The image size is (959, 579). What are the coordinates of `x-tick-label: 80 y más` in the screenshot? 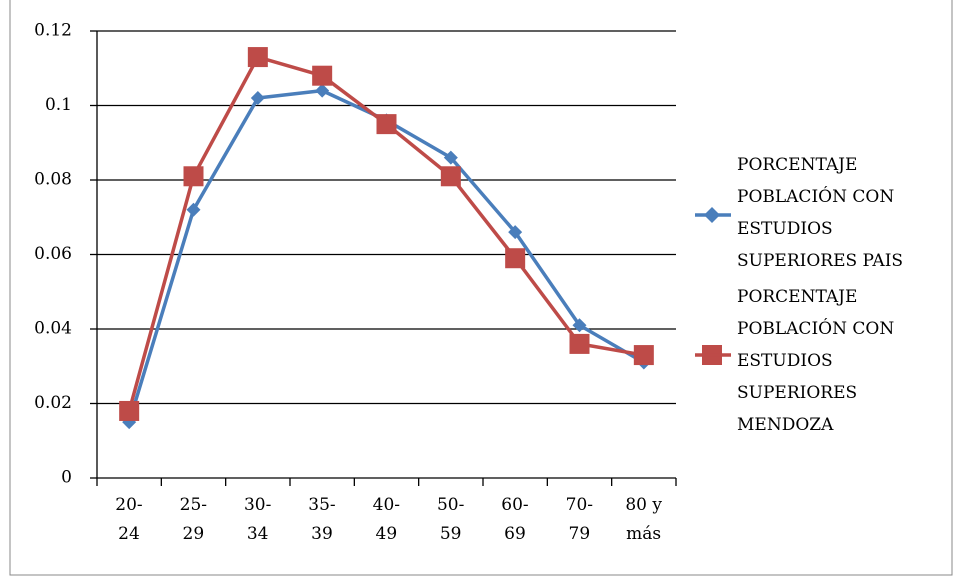 It's located at (643, 519).